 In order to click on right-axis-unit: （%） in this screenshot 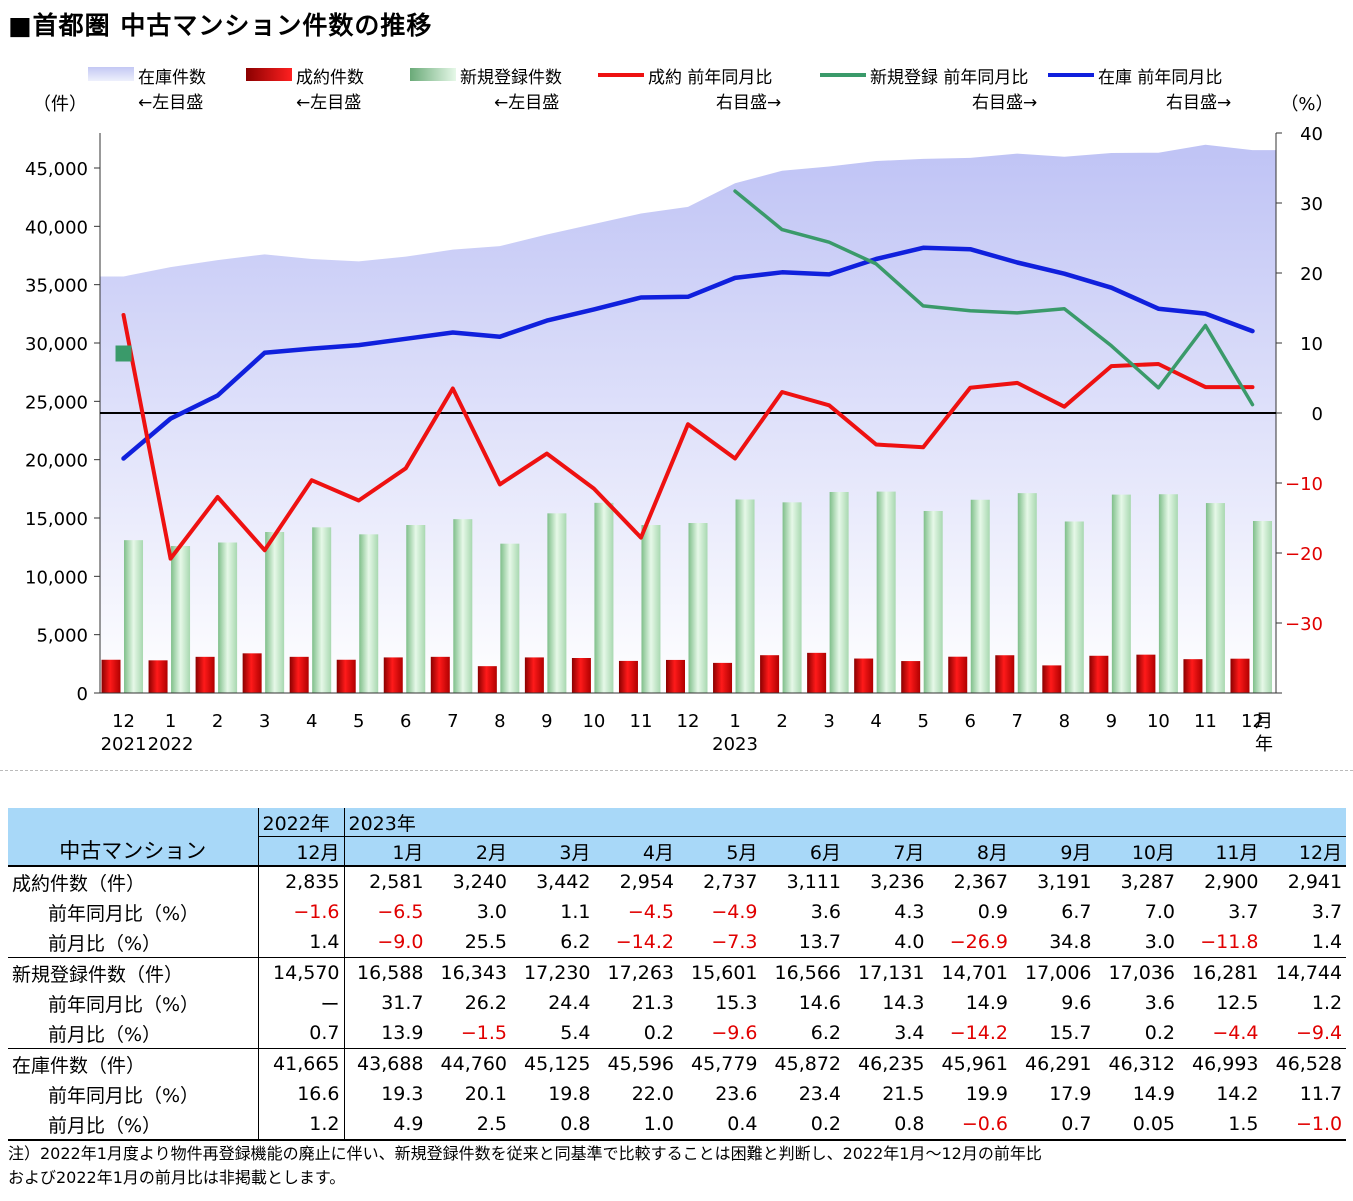, I will do `click(1306, 104)`.